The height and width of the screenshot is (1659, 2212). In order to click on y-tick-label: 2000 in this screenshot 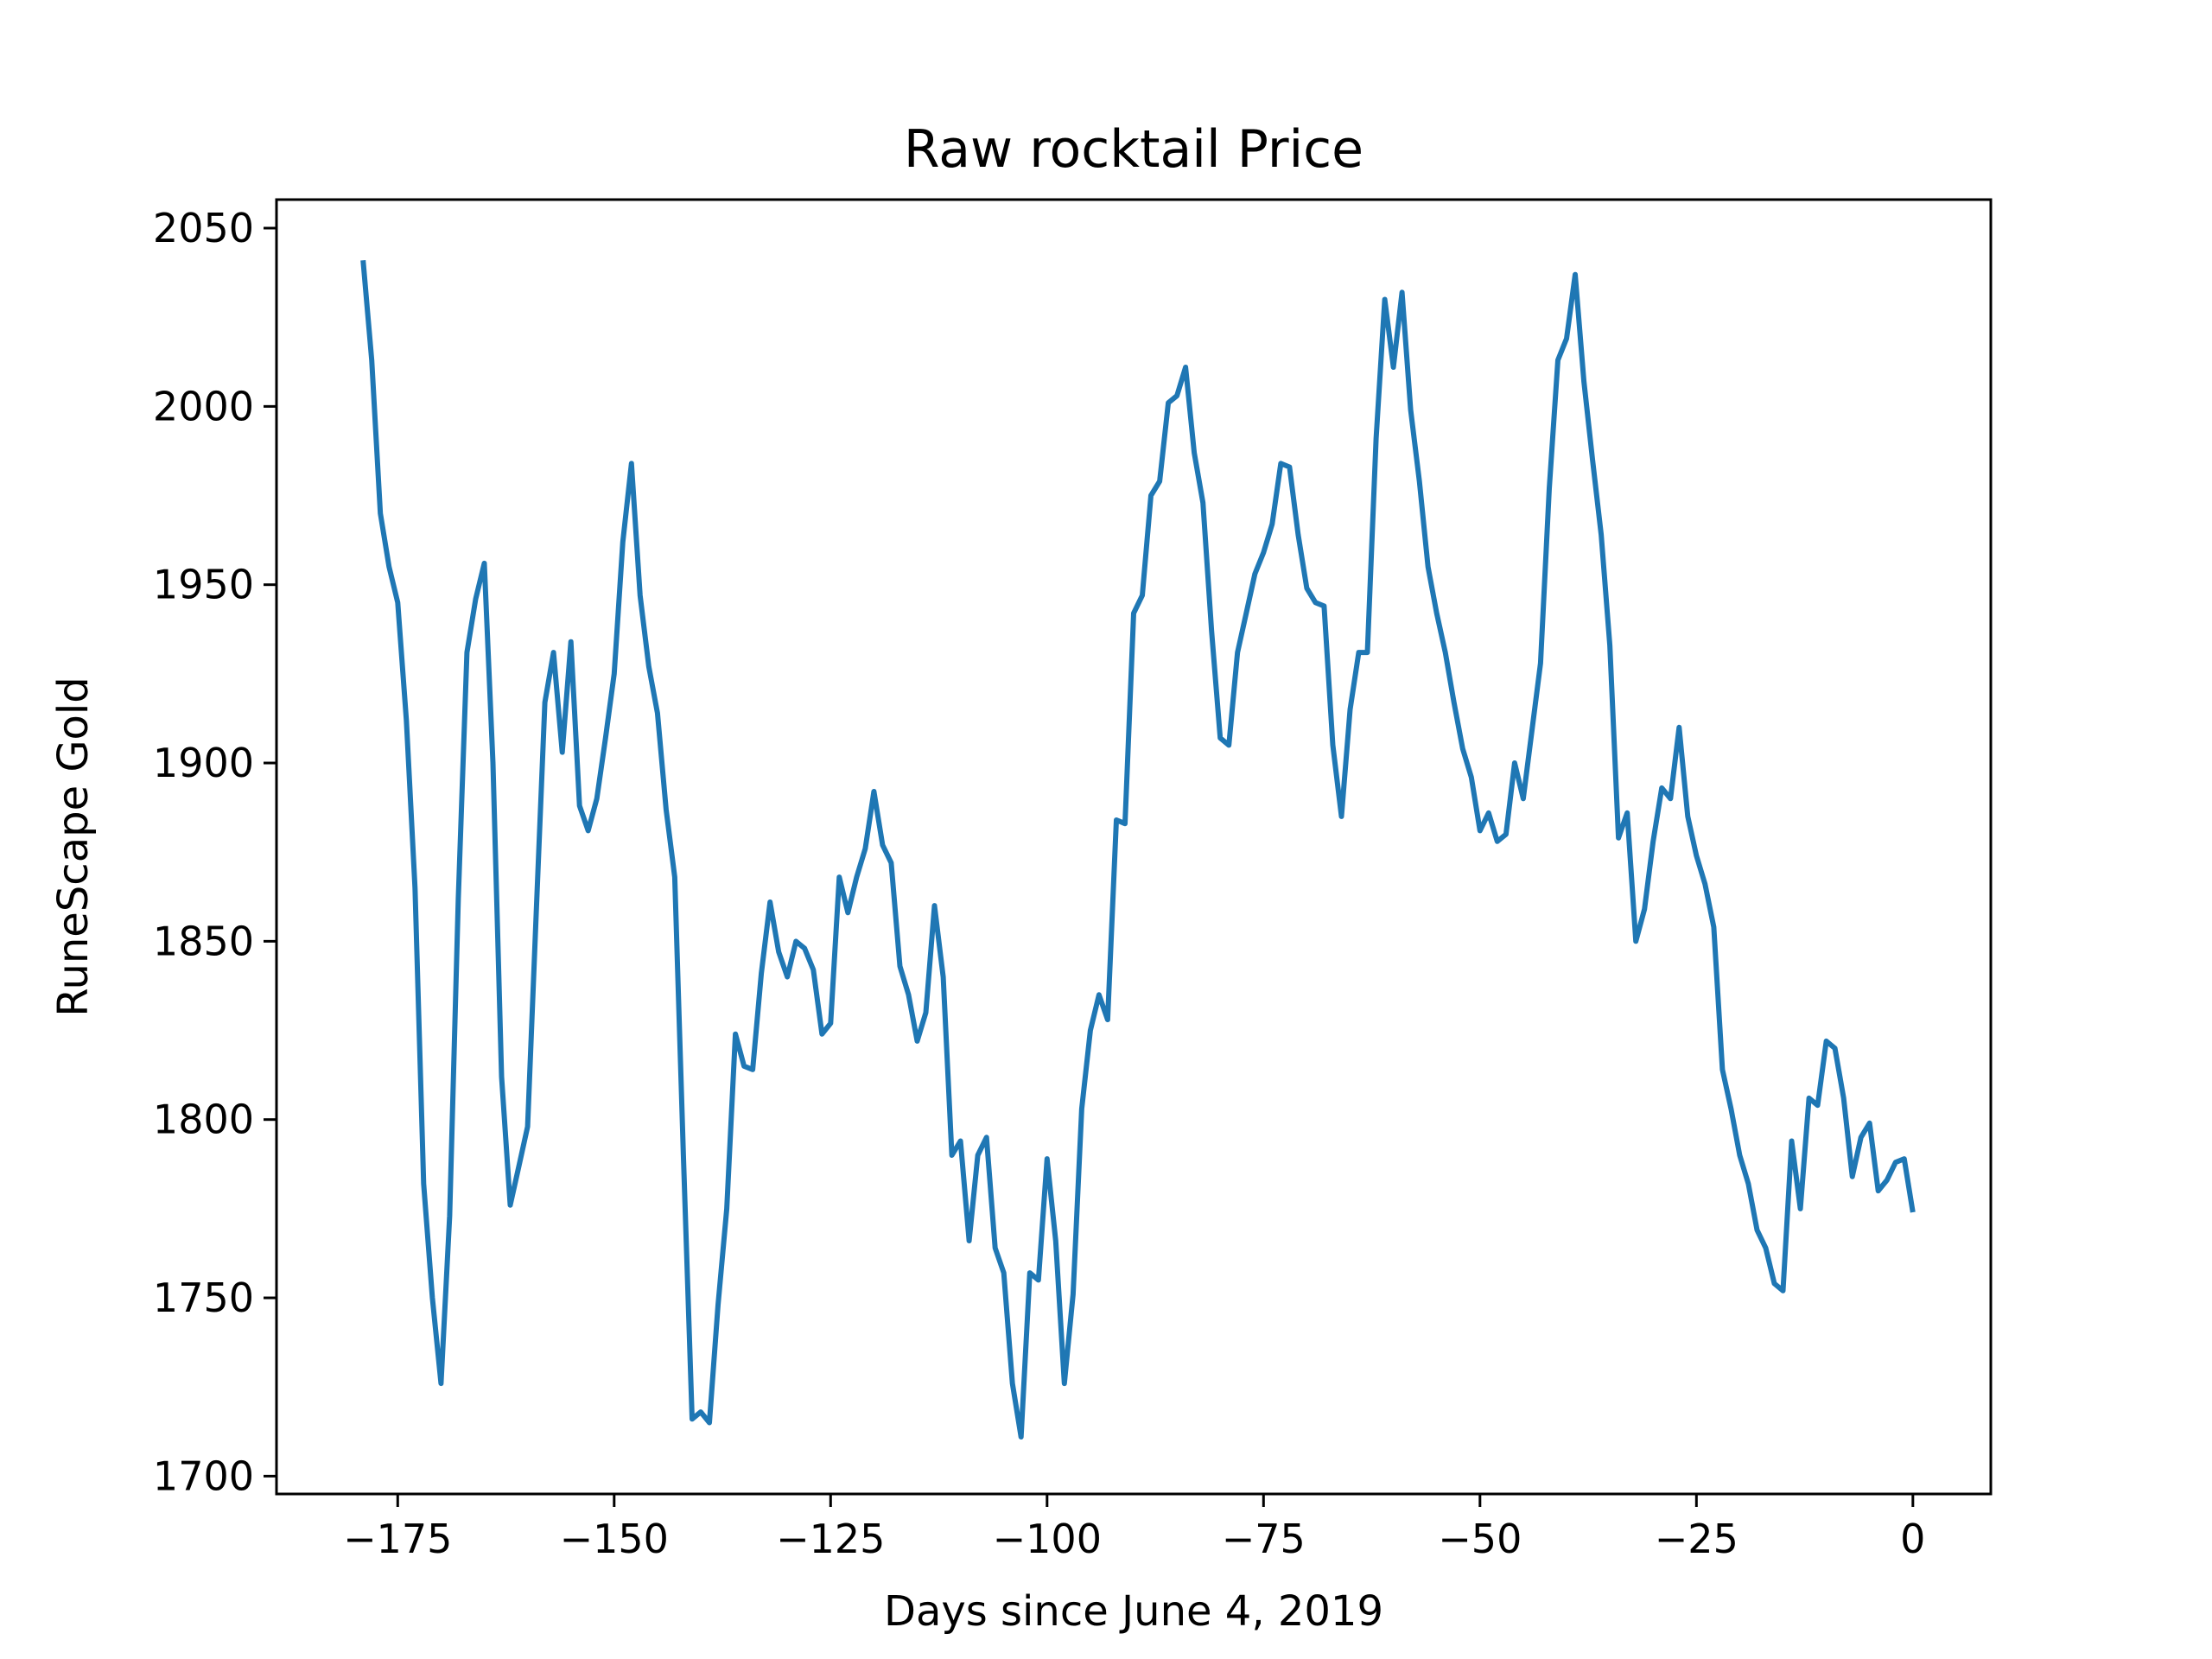, I will do `click(203, 406)`.